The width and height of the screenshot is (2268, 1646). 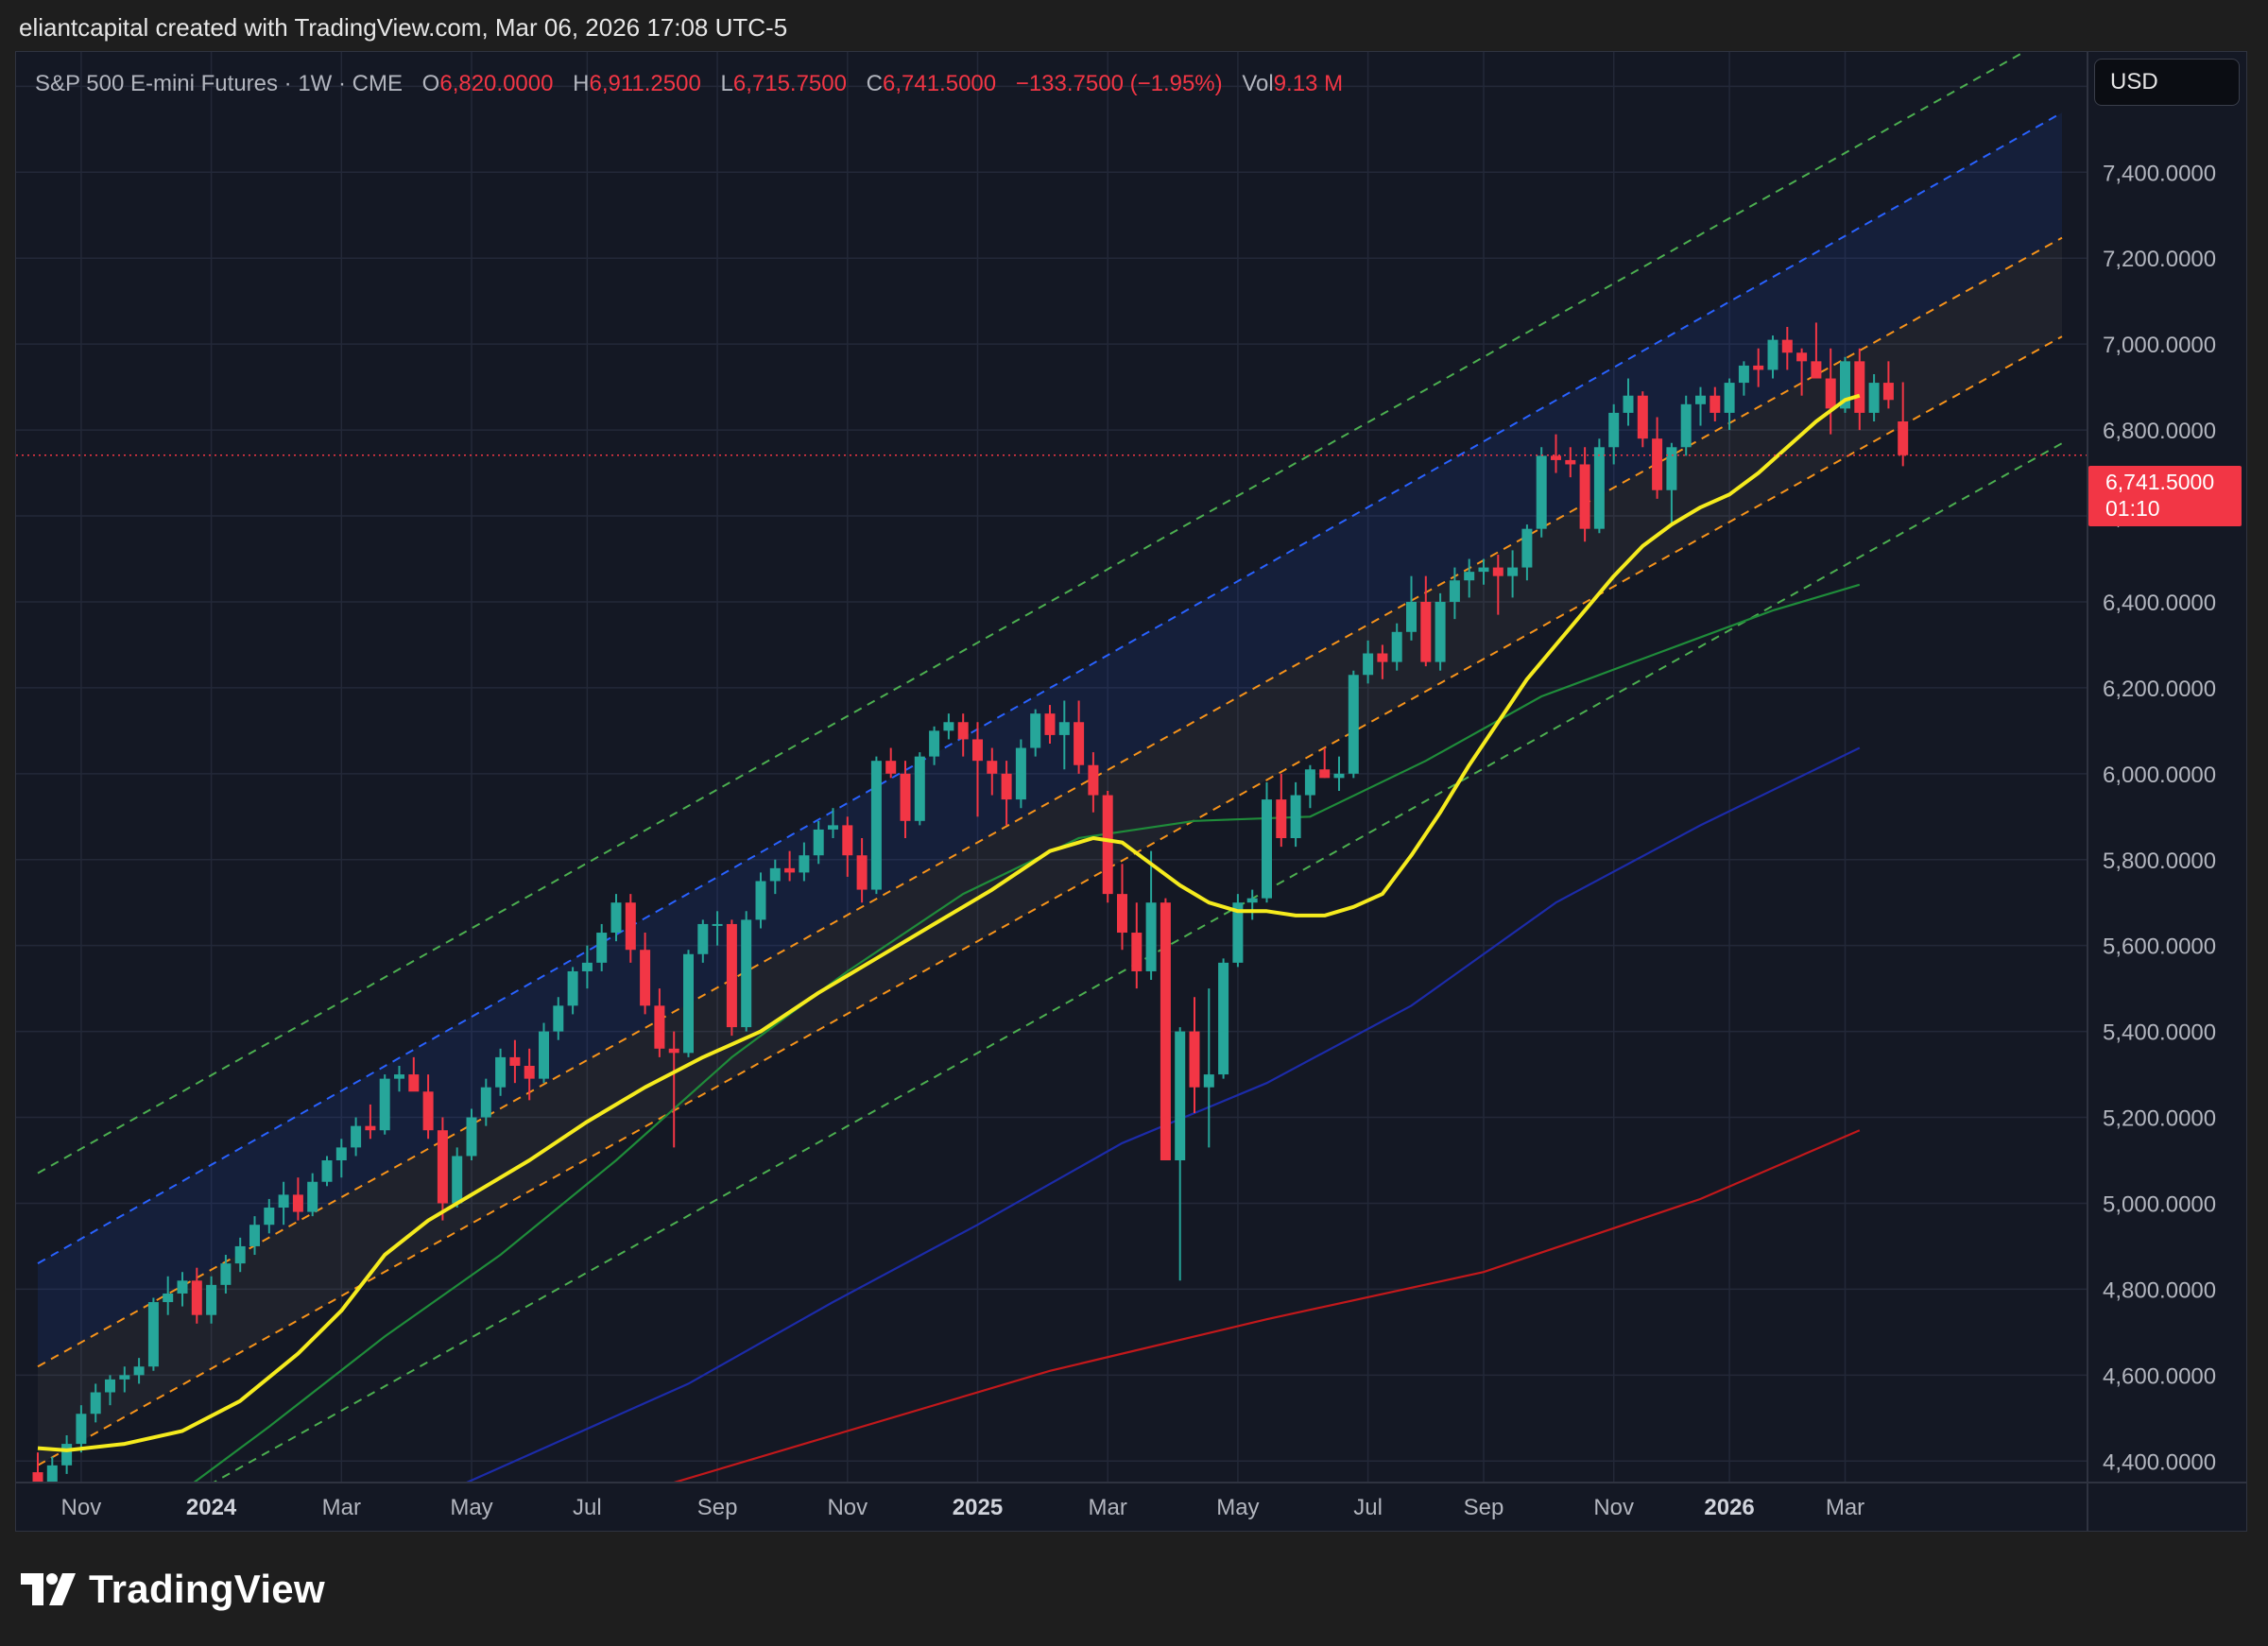 I want to click on tradingview-logo-icon, so click(x=48, y=1589).